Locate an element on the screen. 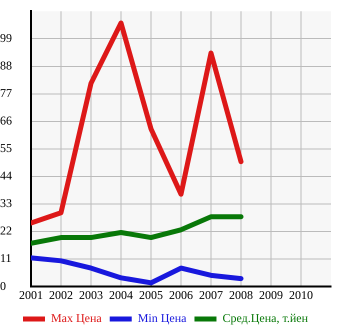 The image size is (345, 335). y-tick-label: 77 is located at coordinates (6, 93).